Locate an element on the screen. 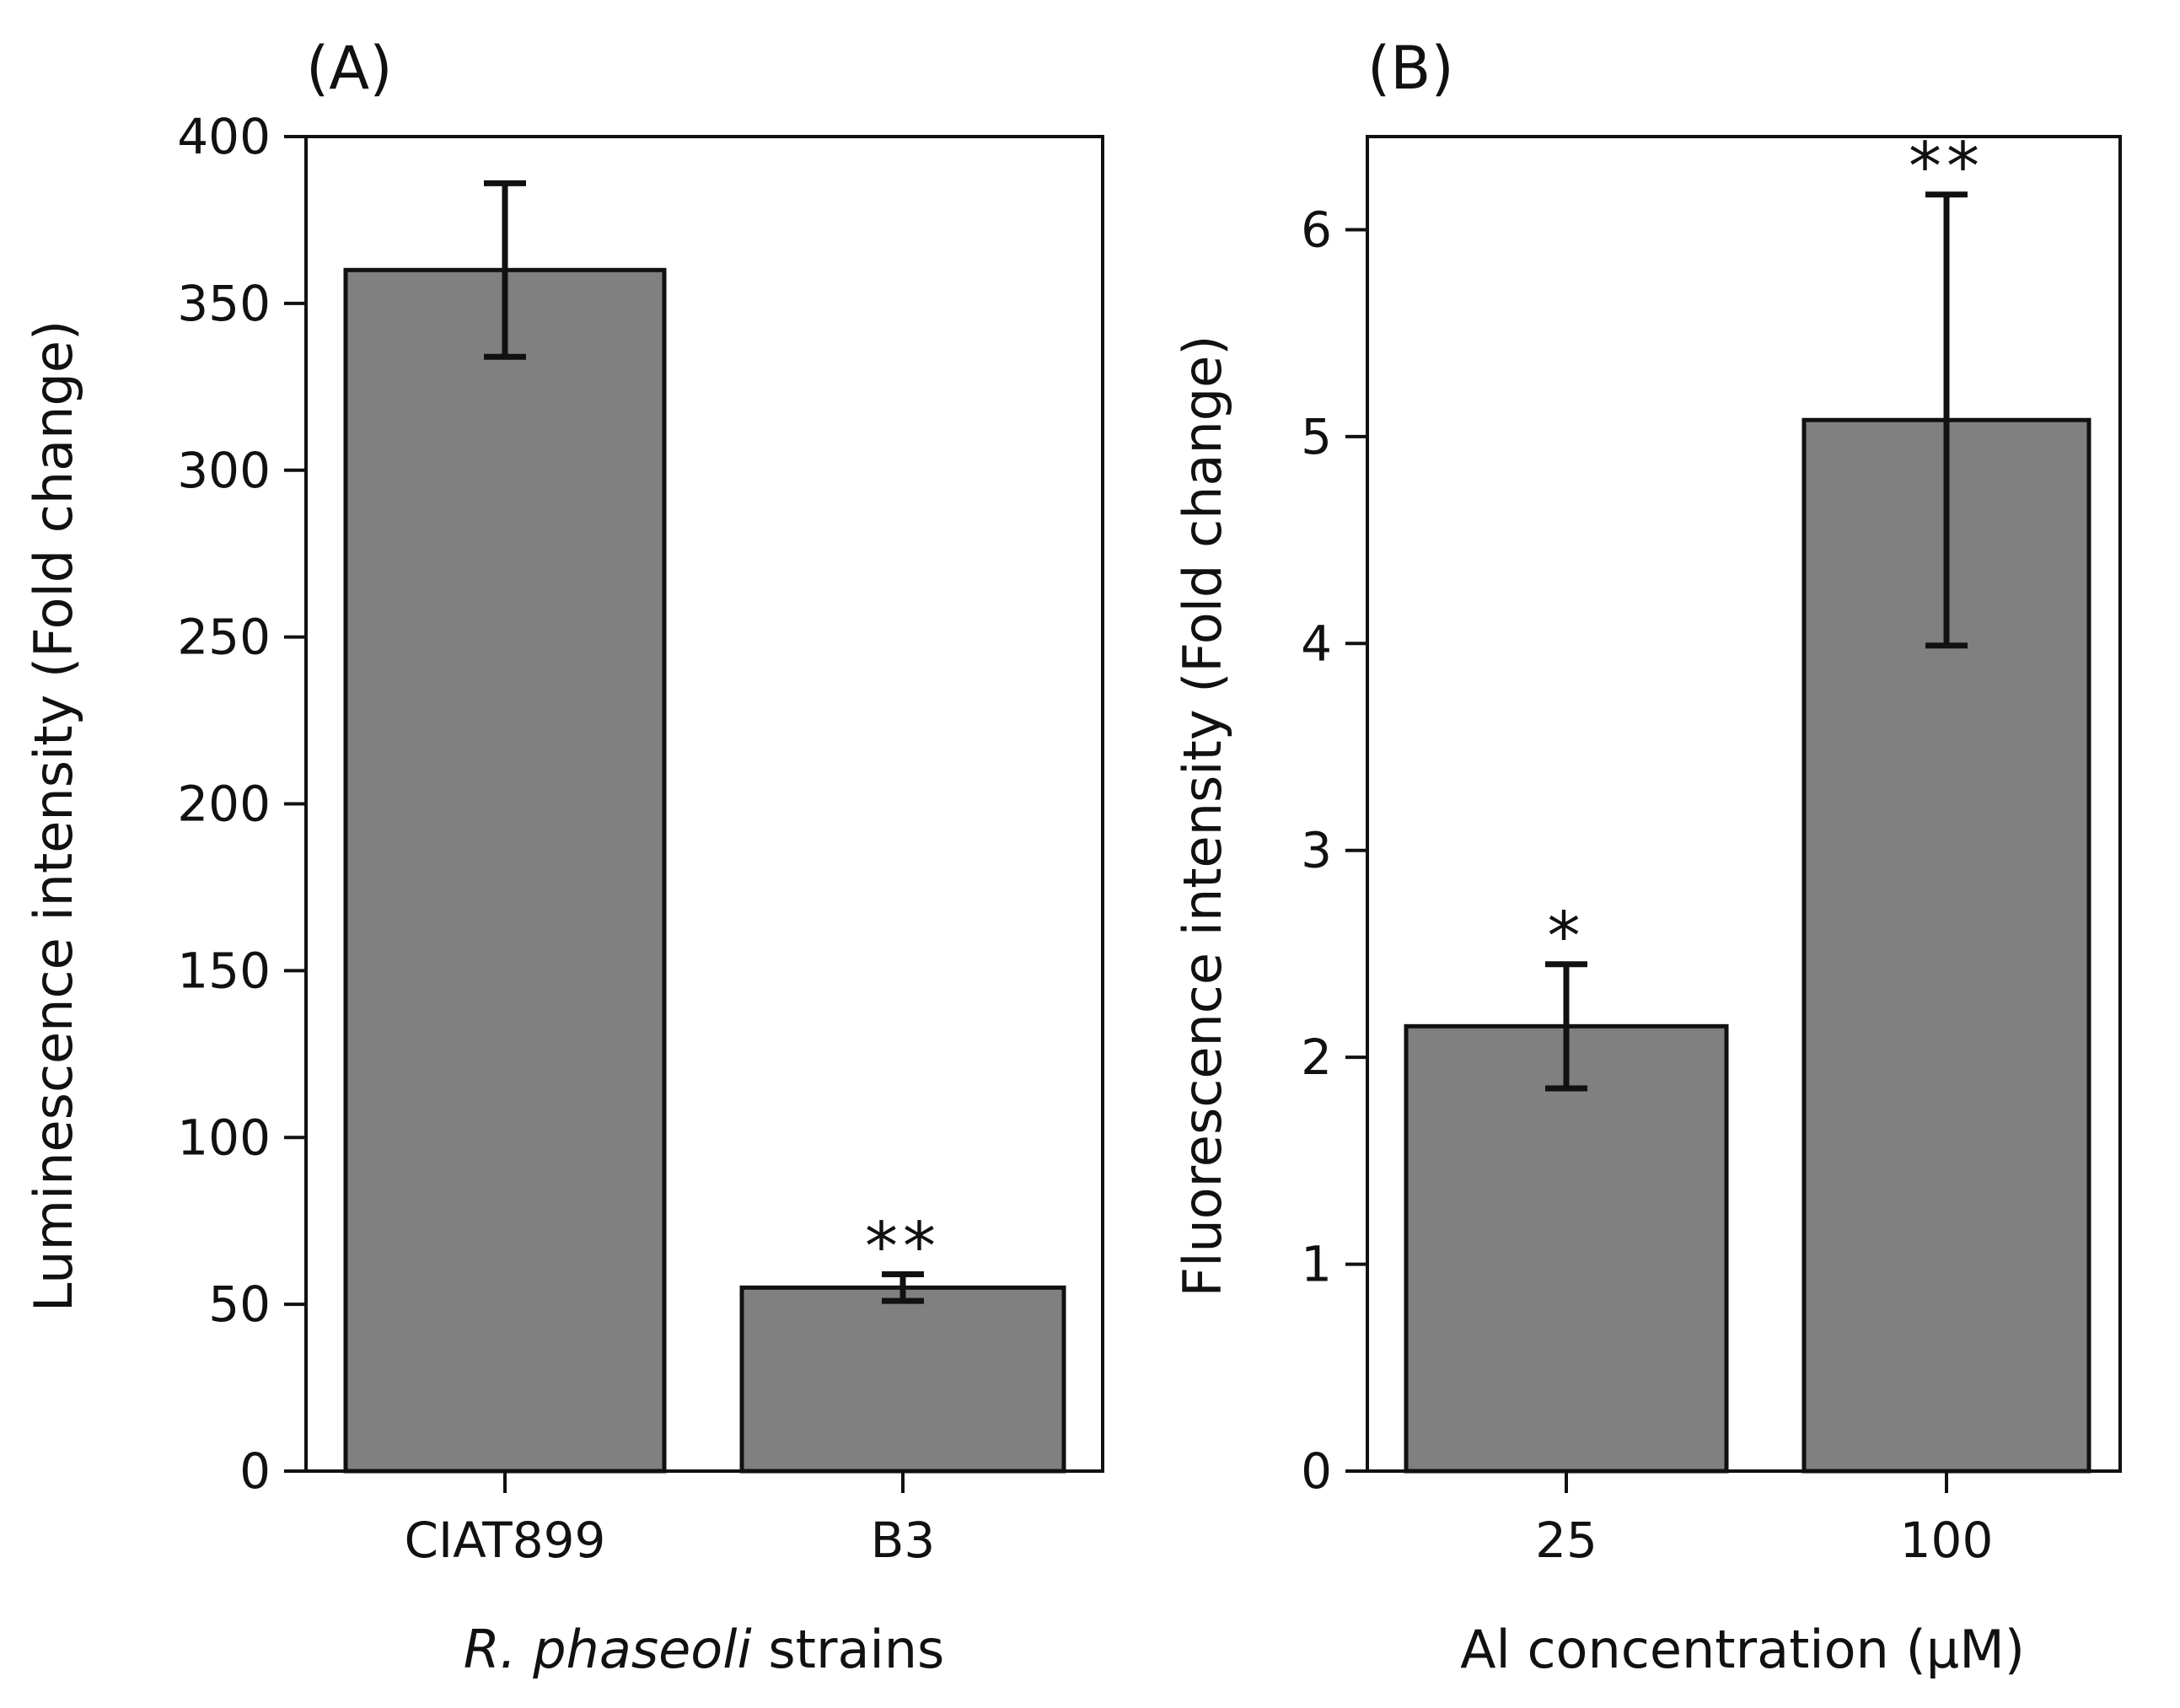 The width and height of the screenshot is (2180, 1708). panel-b-x-tick-label: 100 is located at coordinates (1947, 1540).